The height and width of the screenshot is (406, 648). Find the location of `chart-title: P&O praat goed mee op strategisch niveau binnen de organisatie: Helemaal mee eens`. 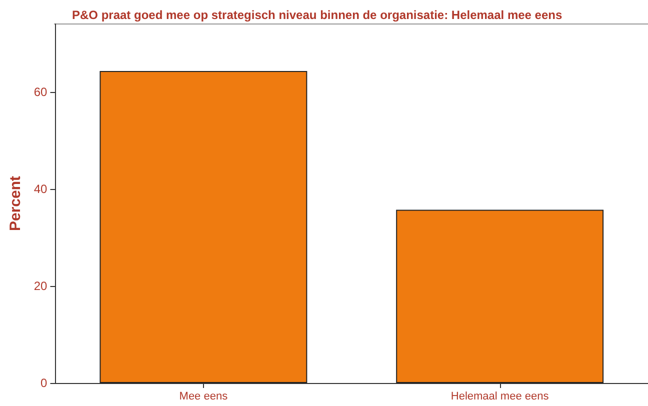

chart-title: P&O praat goed mee op strategisch niveau binnen de organisatie: Helemaal mee eens is located at coordinates (317, 15).